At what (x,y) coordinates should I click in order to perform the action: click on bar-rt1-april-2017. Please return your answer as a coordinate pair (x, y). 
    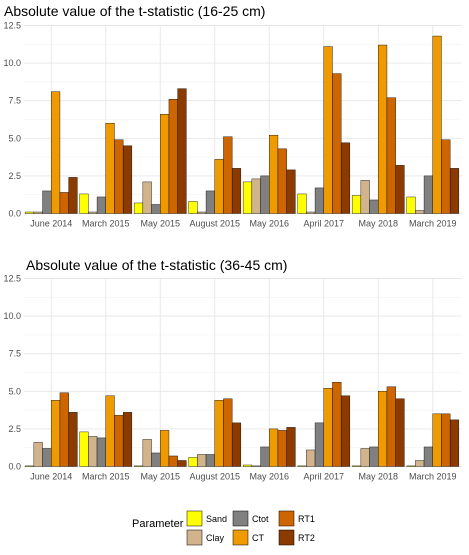
    Looking at the image, I should click on (337, 424).